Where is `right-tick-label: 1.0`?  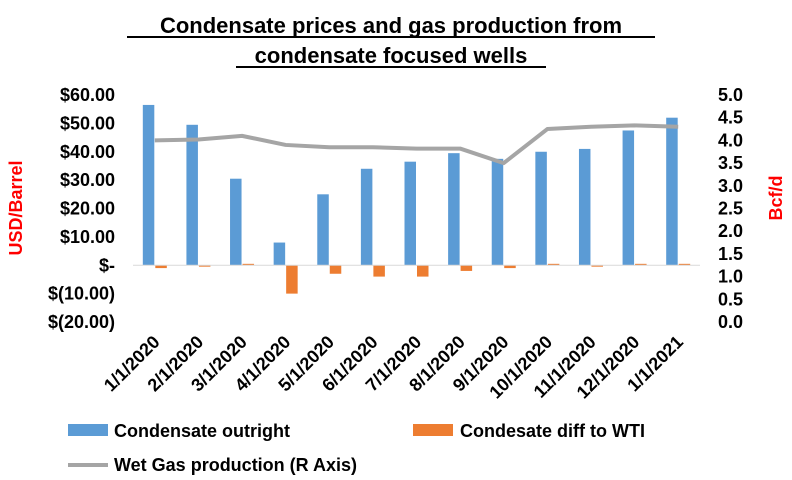
right-tick-label: 1.0 is located at coordinates (730, 277).